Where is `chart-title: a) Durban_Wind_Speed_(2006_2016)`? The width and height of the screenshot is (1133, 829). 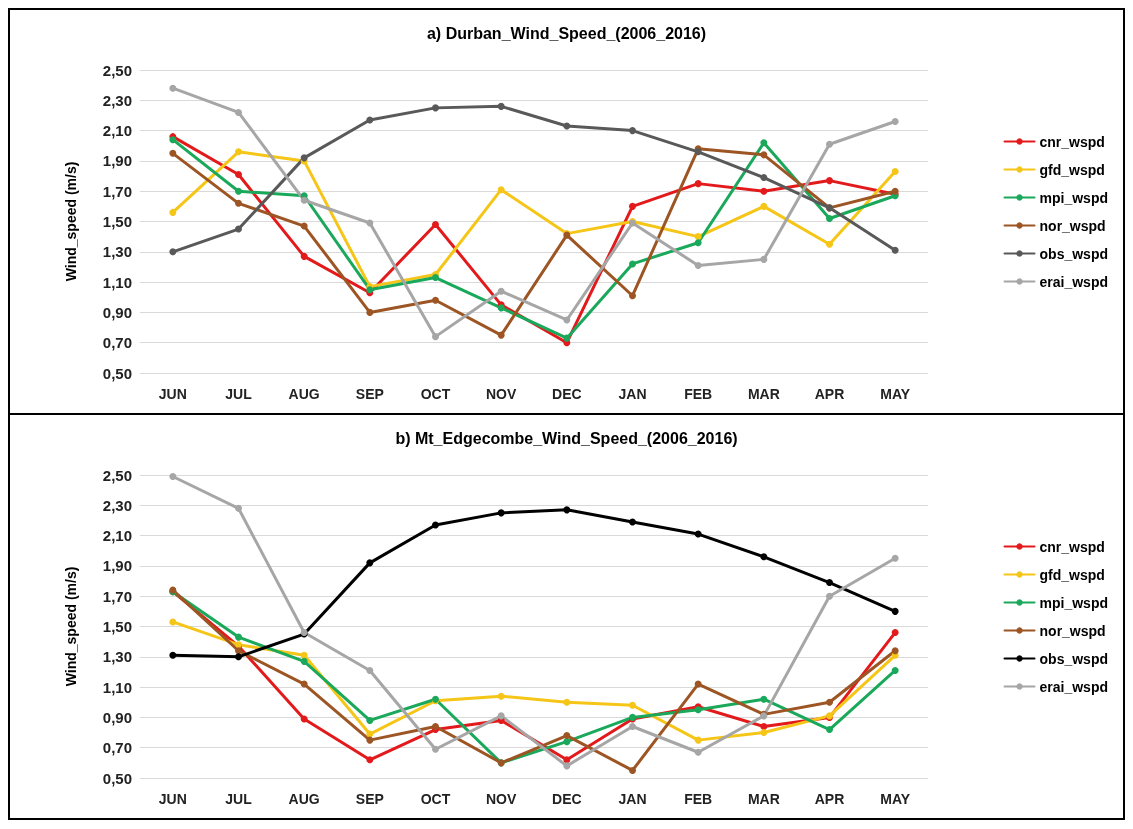
chart-title: a) Durban_Wind_Speed_(2006_2016) is located at coordinates (566, 33).